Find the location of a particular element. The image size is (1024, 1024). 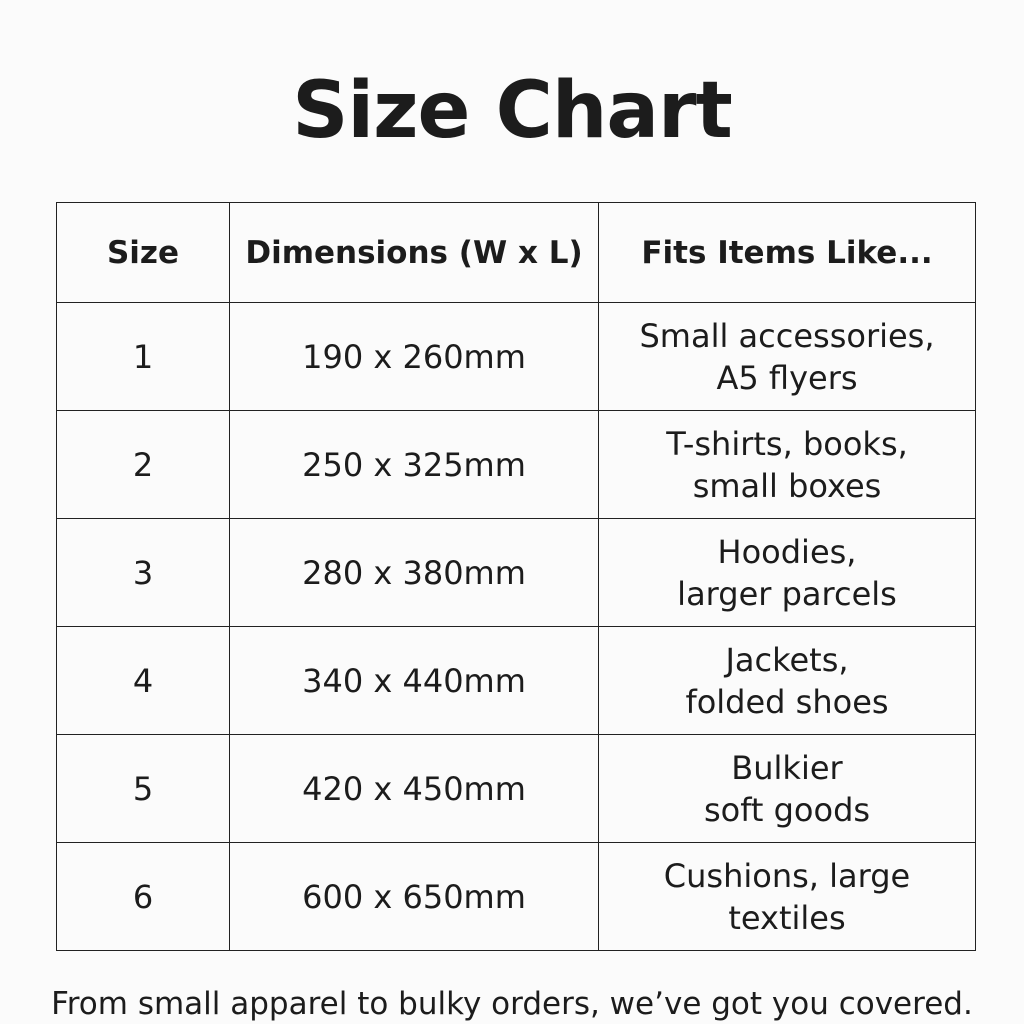

size-cell: 6 is located at coordinates (143, 896).